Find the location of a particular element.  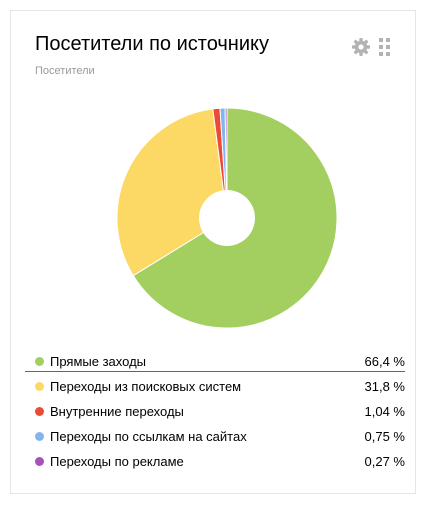

widget-subtitle: Посетители is located at coordinates (65, 71).